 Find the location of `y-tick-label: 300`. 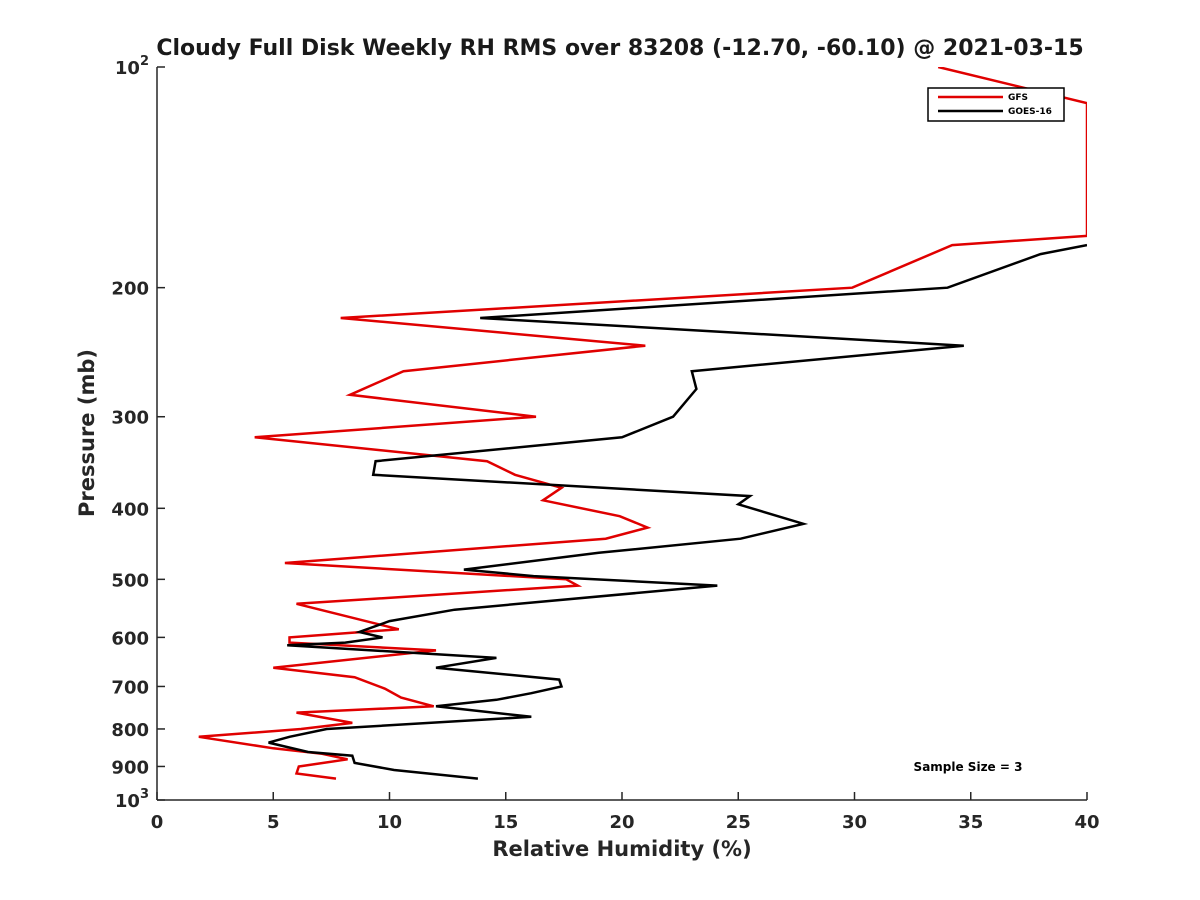

y-tick-label: 300 is located at coordinates (130, 418).